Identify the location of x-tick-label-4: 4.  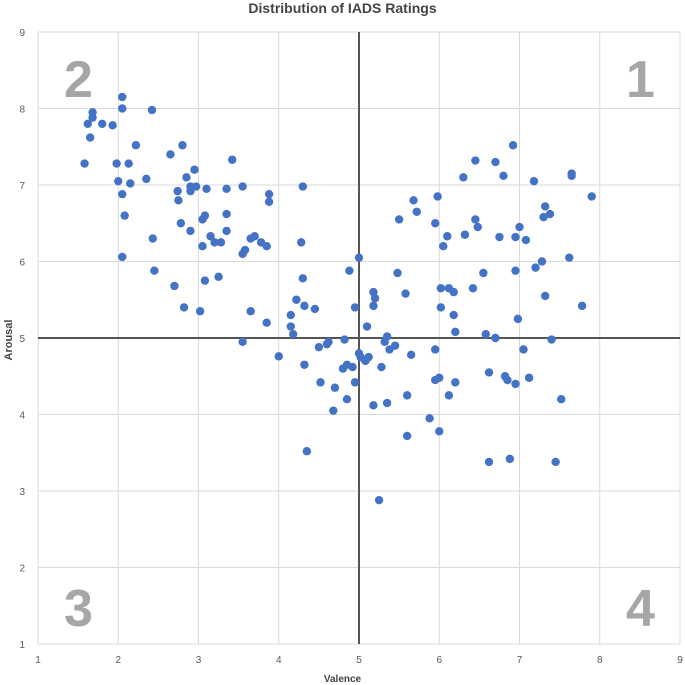
(279, 660).